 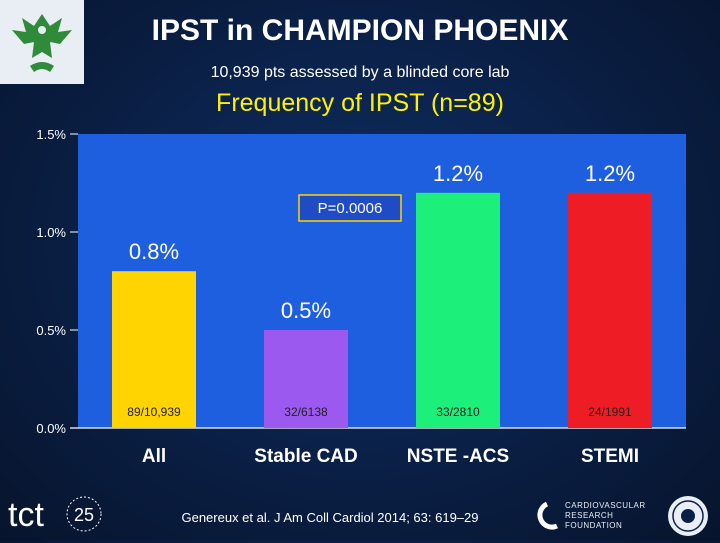 What do you see at coordinates (458, 412) in the screenshot?
I see `bar-count-label: 33/2810` at bounding box center [458, 412].